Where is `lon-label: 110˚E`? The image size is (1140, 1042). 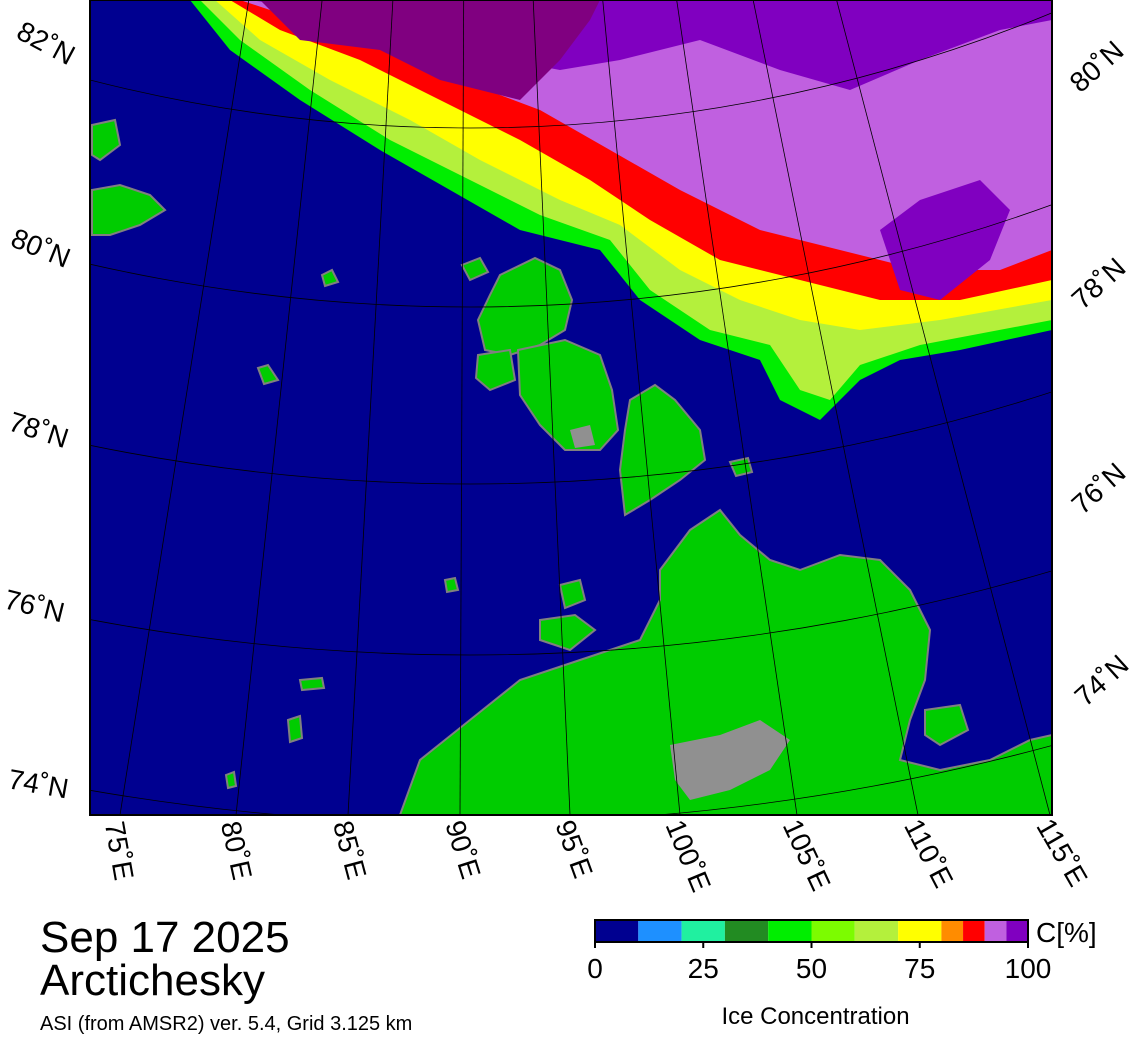 lon-label: 110˚E is located at coordinates (928, 853).